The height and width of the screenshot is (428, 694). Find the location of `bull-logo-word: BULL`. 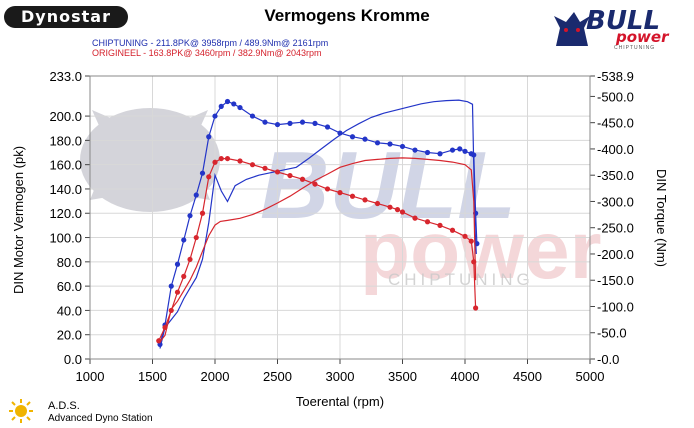

bull-logo-word: BULL is located at coordinates (623, 21).